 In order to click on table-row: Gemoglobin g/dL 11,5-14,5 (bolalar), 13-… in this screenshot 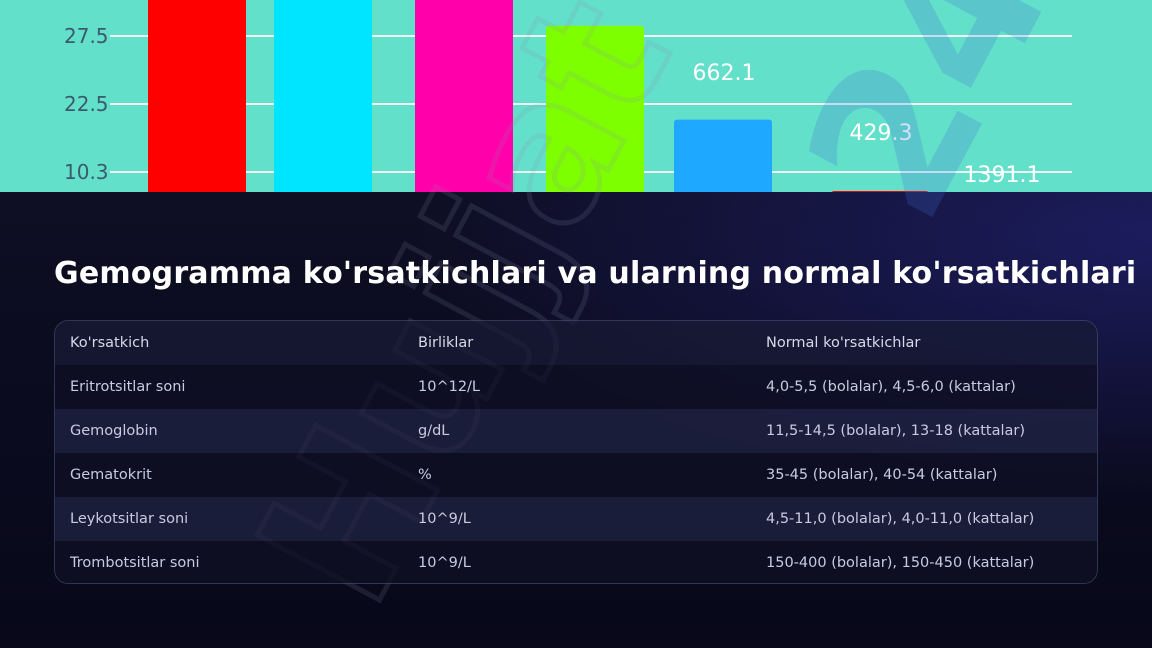, I will do `click(576, 431)`.